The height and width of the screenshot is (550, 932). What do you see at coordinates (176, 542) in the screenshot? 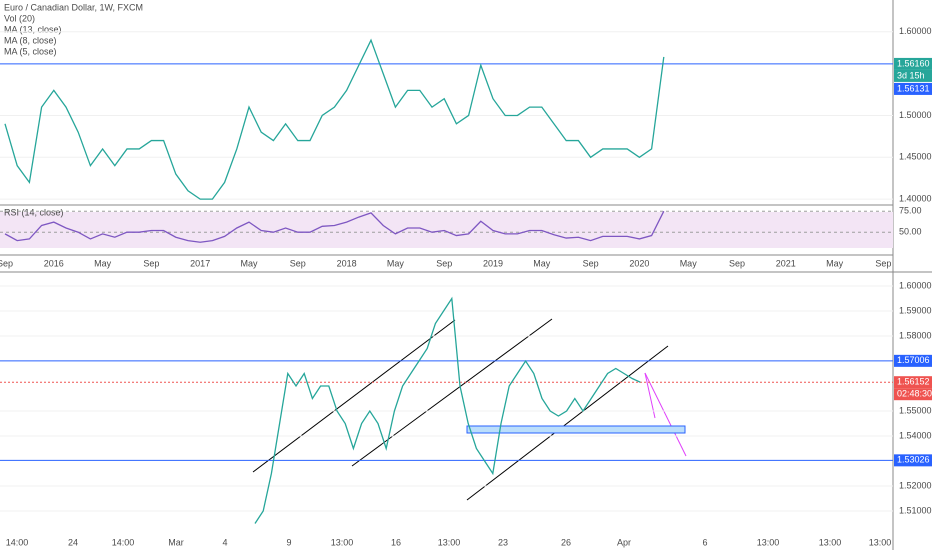
I see `x-tick-label: Mar` at bounding box center [176, 542].